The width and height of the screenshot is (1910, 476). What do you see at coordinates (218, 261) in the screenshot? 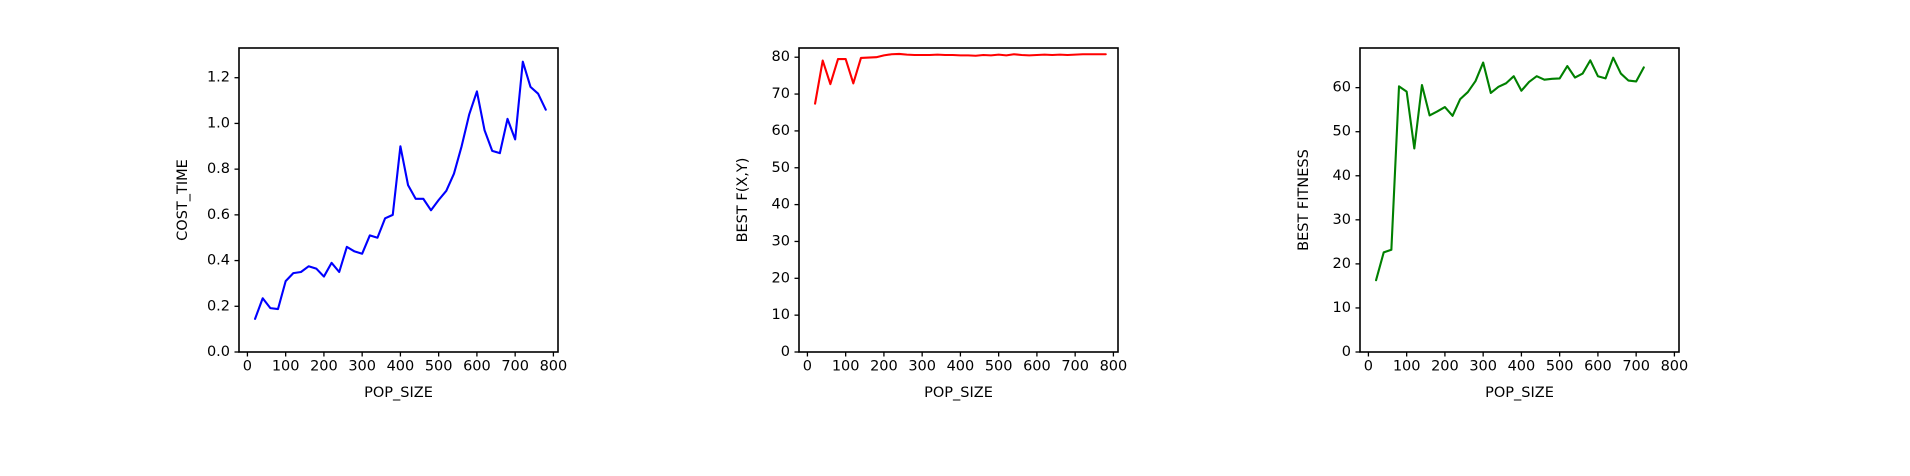
I see `y-ticklabel: 0.4` at bounding box center [218, 261].